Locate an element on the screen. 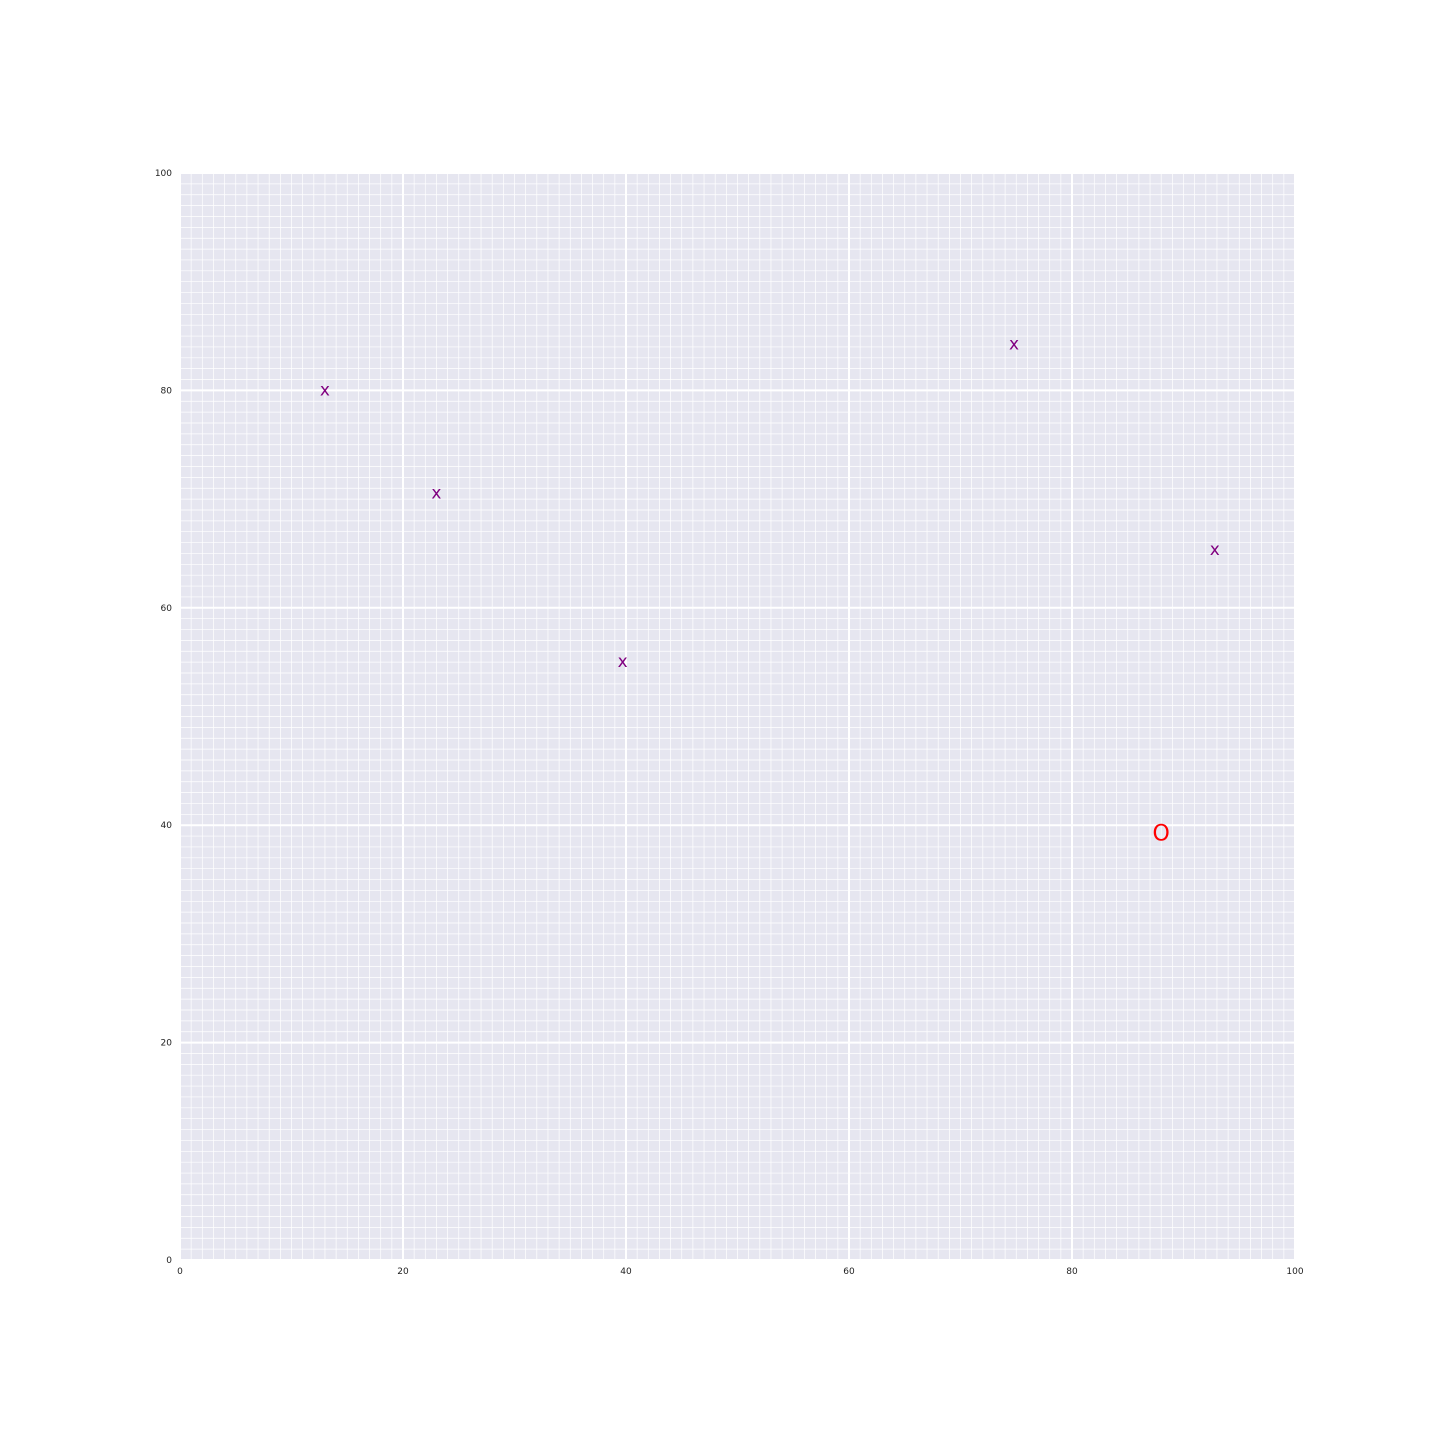  y-tick-label: 20 is located at coordinates (167, 1044).